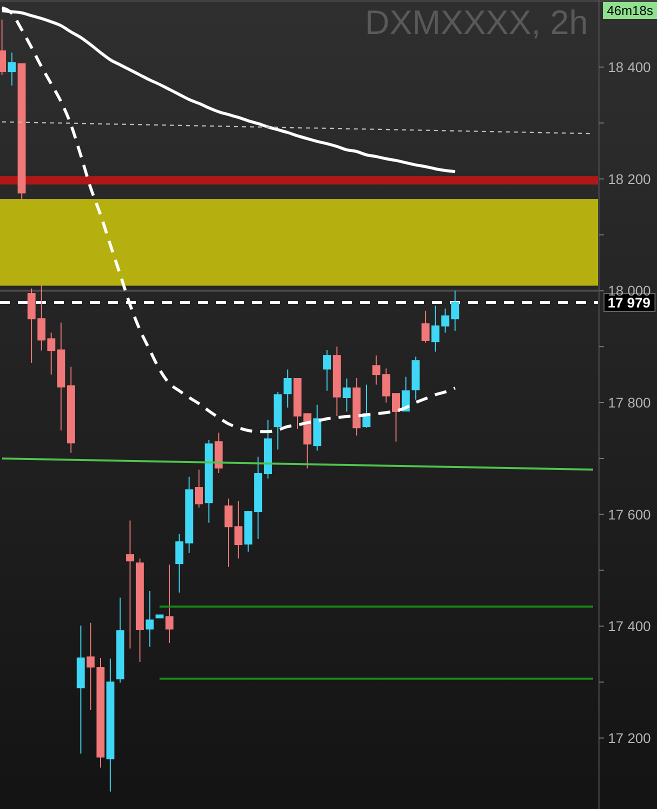 Image resolution: width=657 pixels, height=809 pixels. What do you see at coordinates (630, 514) in the screenshot?
I see `y-tick-label: 17 600` at bounding box center [630, 514].